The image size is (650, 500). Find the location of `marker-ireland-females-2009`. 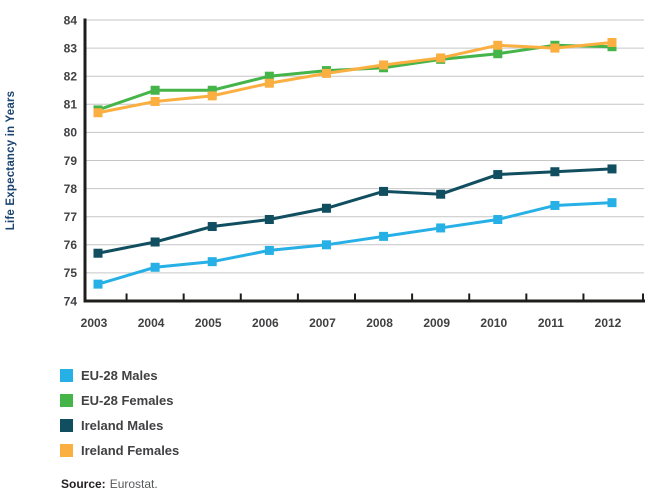

marker-ireland-females-2009 is located at coordinates (441, 58).